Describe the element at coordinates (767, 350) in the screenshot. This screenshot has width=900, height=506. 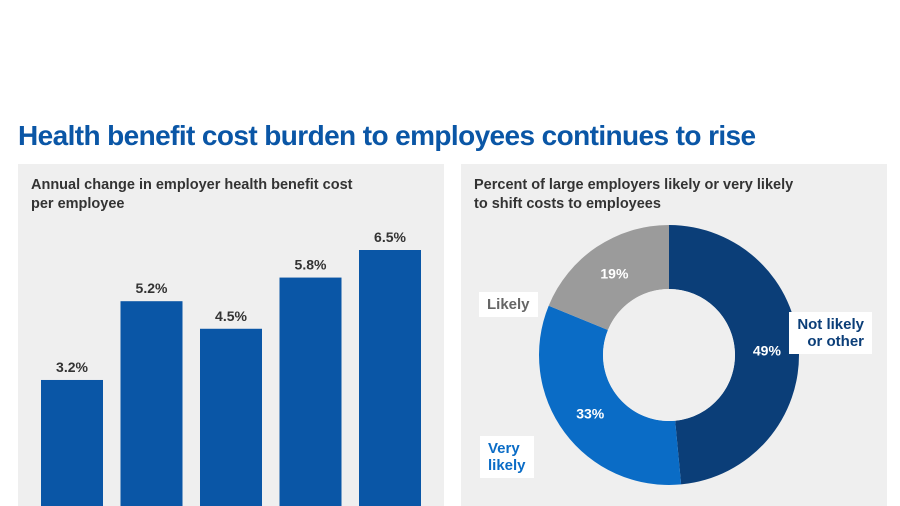
I see `slice-value-label: 49%` at that location.